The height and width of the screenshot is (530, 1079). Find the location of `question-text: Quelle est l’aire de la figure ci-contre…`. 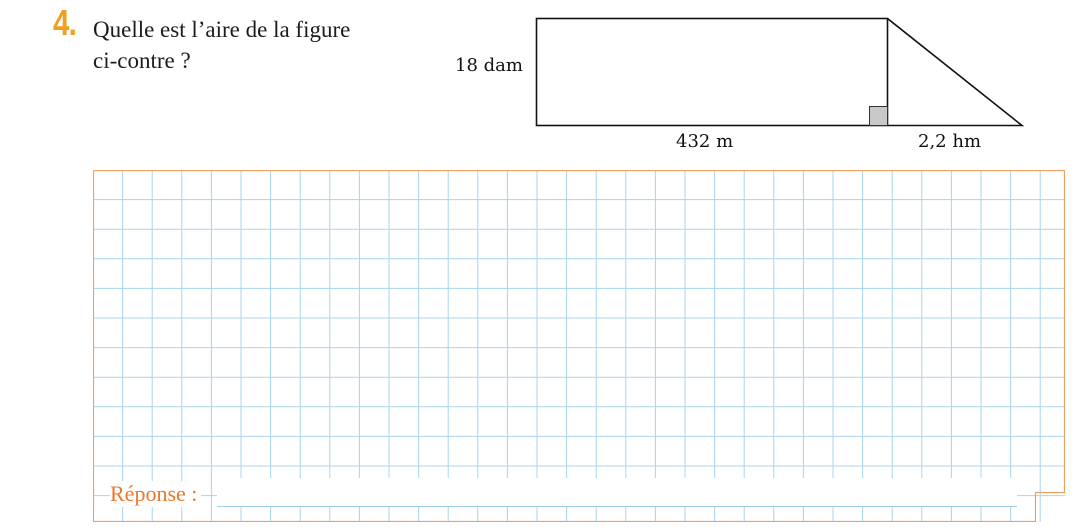

question-text: Quelle est l’aire de la figure ci-contre… is located at coordinates (258, 45).